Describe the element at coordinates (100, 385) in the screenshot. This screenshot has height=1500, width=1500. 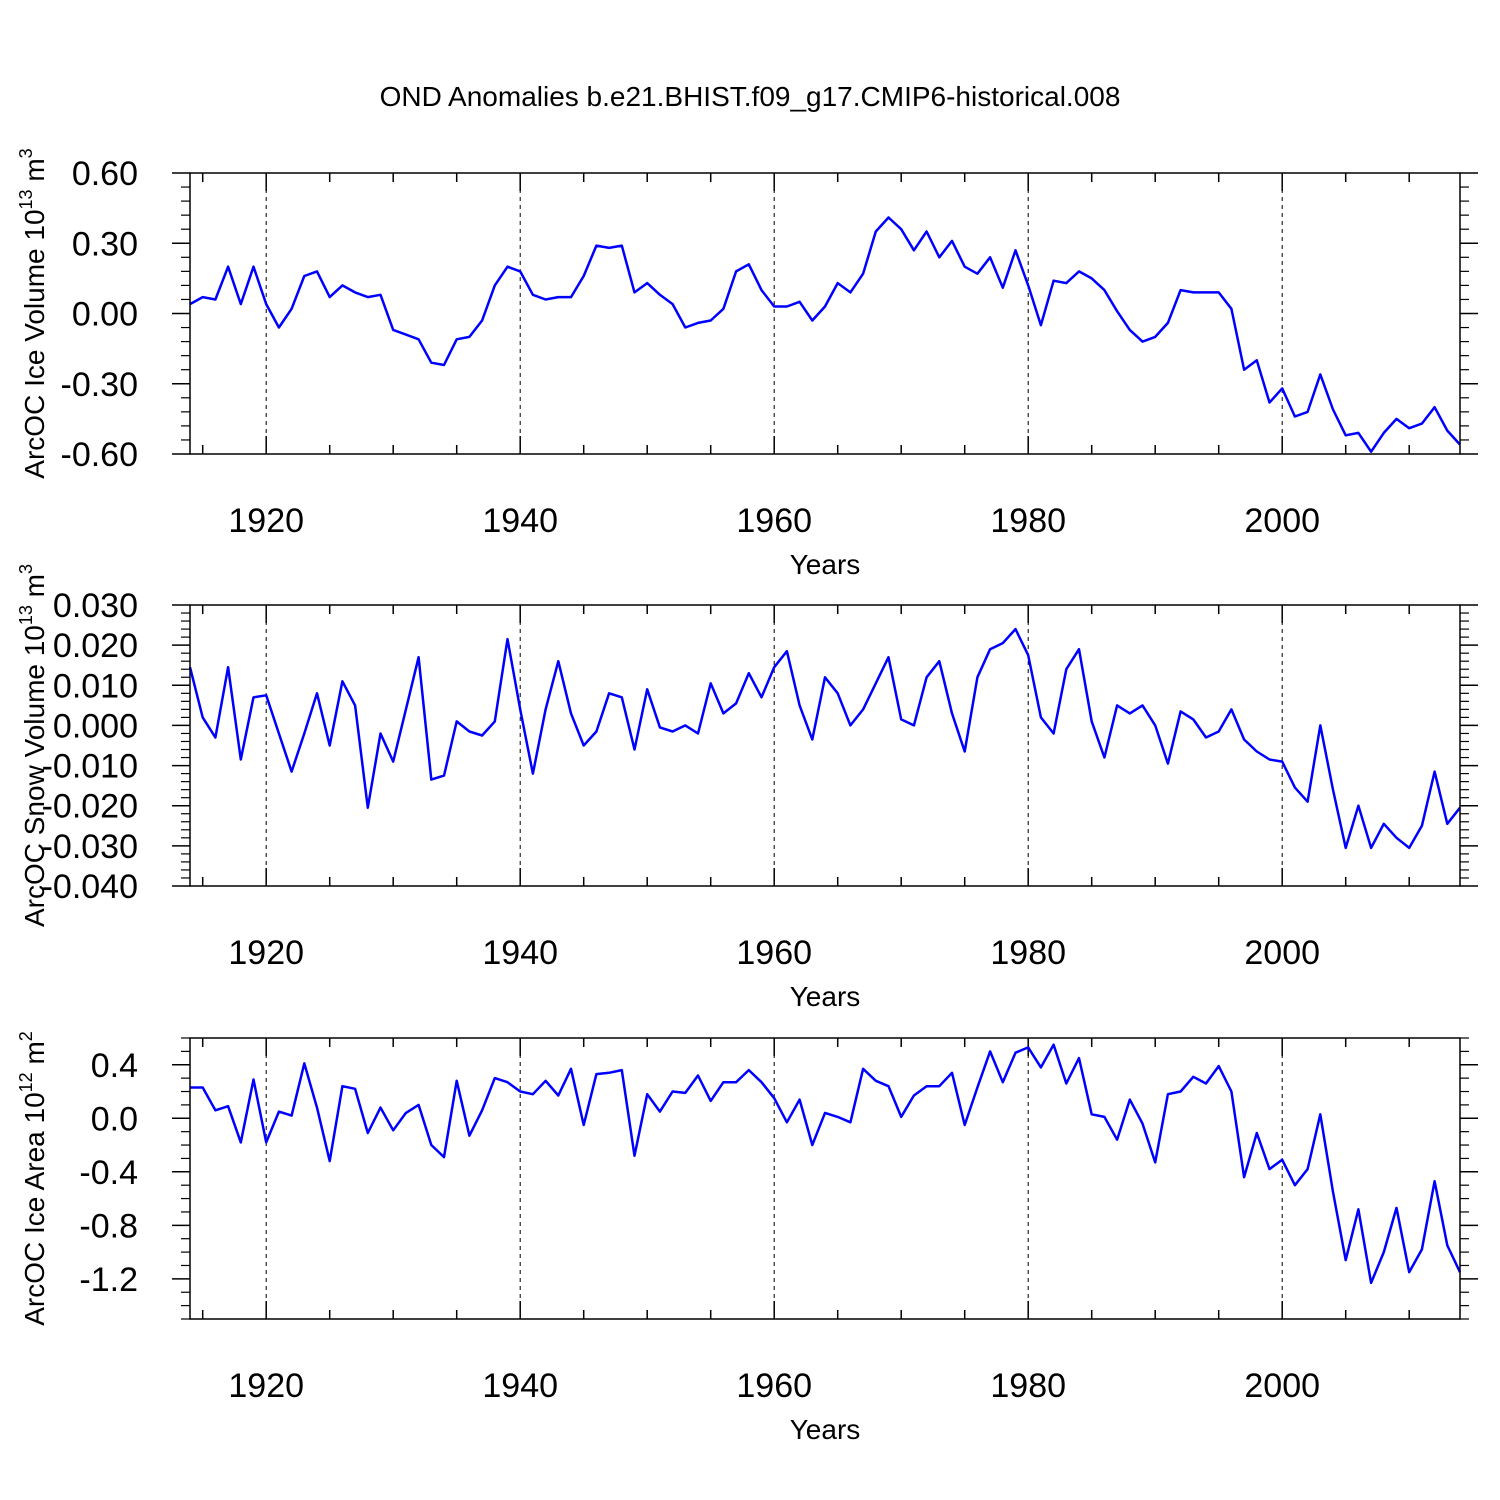
I see `y-tick-label: -0.30` at that location.